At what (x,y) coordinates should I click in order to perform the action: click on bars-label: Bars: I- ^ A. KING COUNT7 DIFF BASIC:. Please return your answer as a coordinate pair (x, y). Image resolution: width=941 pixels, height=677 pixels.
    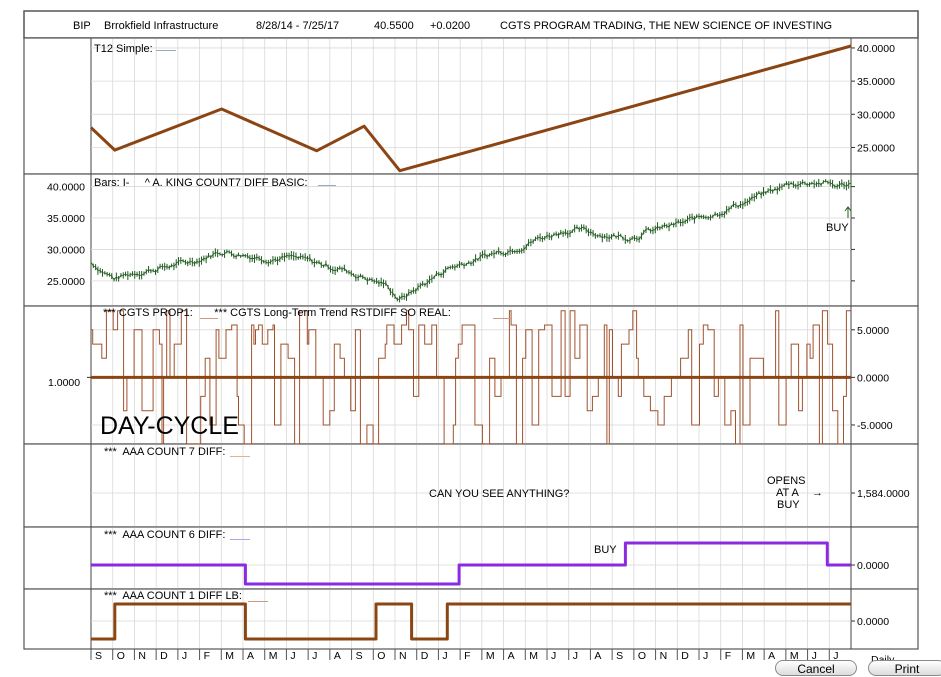
    Looking at the image, I should click on (201, 183).